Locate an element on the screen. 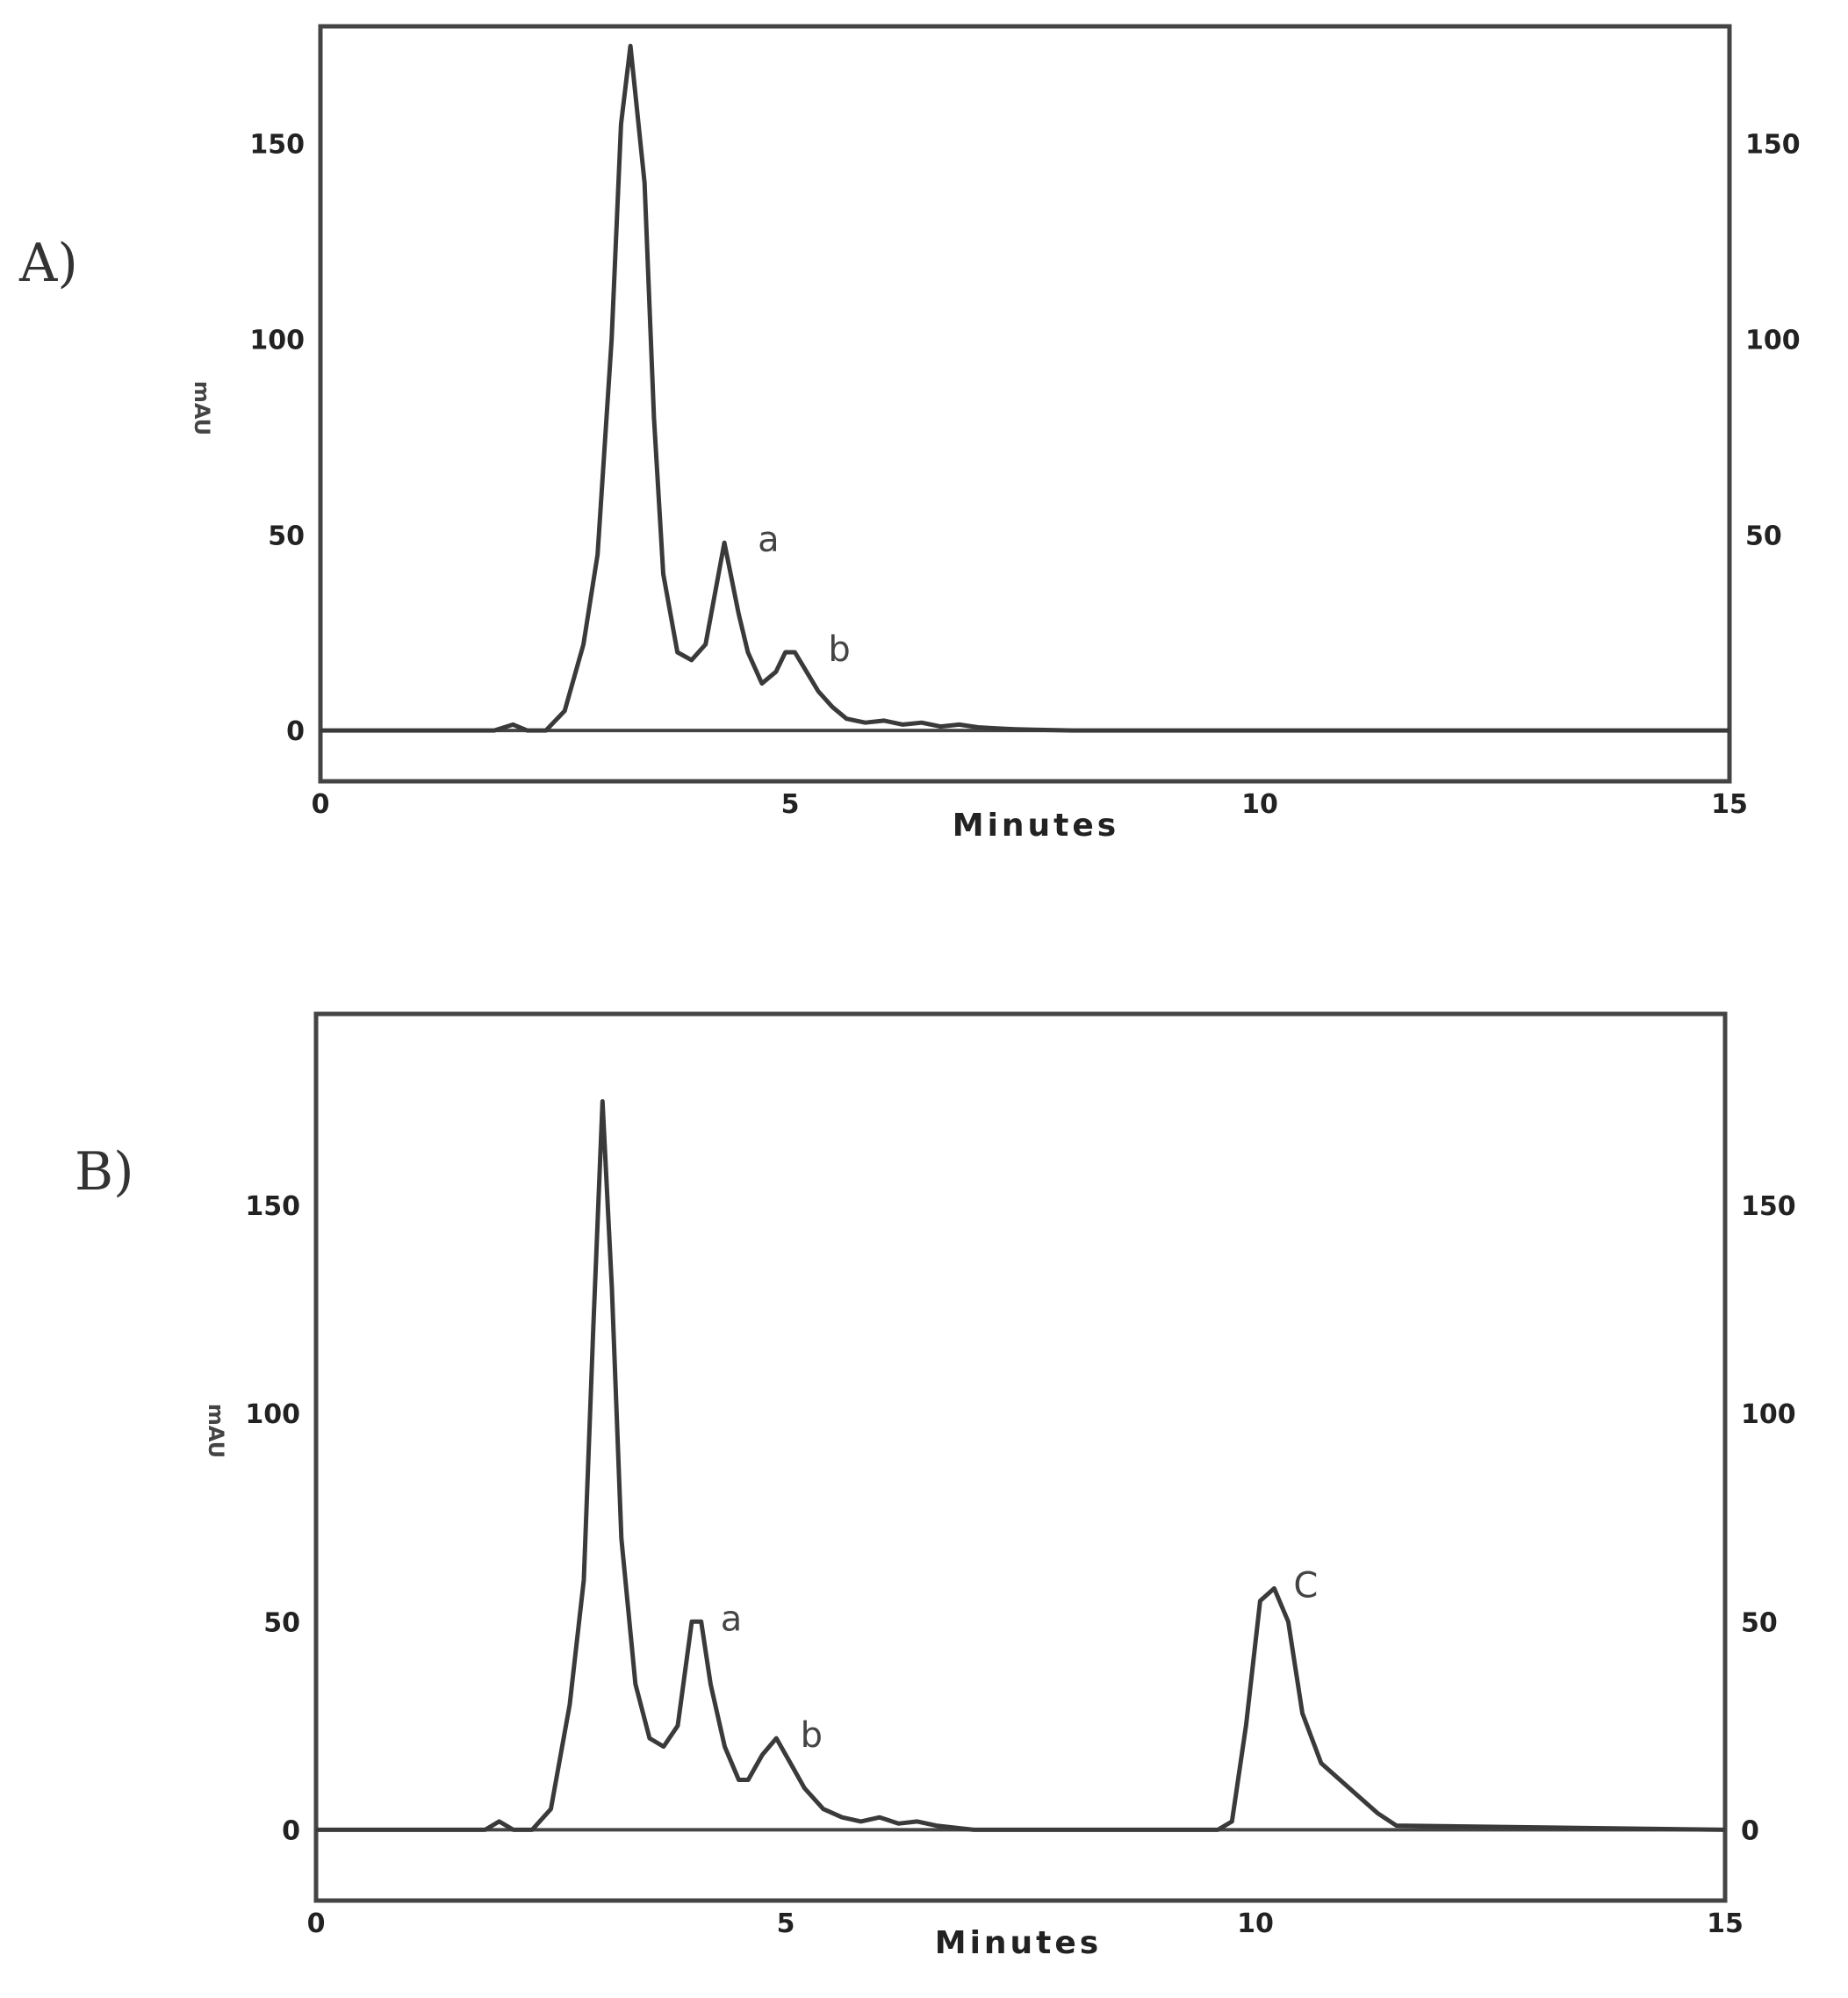 This screenshot has width=1848, height=1998. right-y-tick-label: 0 is located at coordinates (1750, 1831).